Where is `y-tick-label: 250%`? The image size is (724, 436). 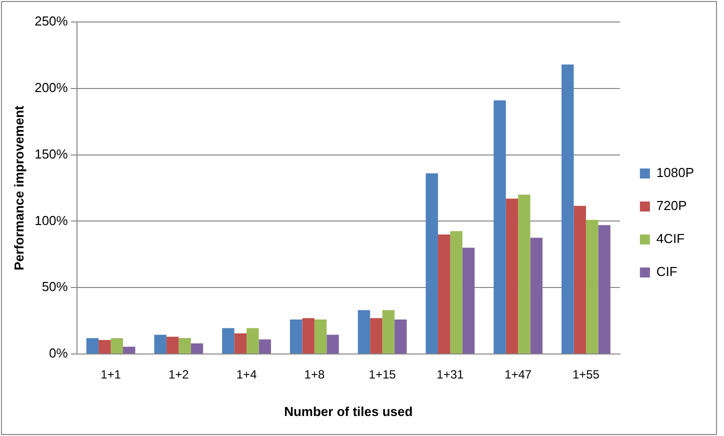
y-tick-label: 250% is located at coordinates (51, 21).